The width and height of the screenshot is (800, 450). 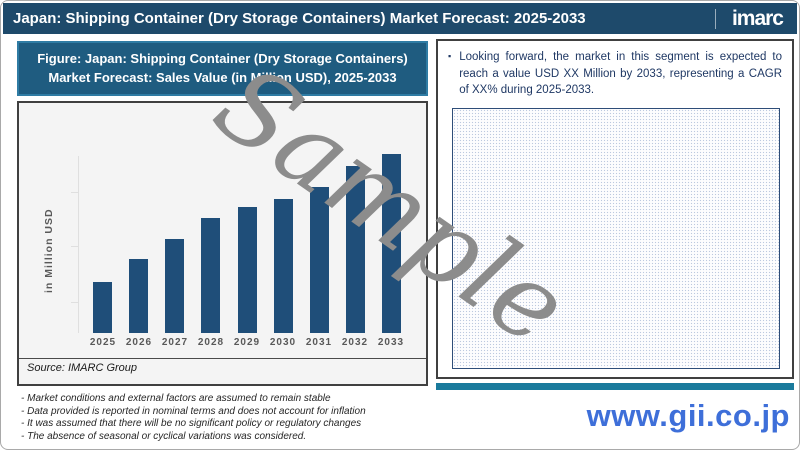 I want to click on y-axis-label: in Million USD, so click(x=49, y=251).